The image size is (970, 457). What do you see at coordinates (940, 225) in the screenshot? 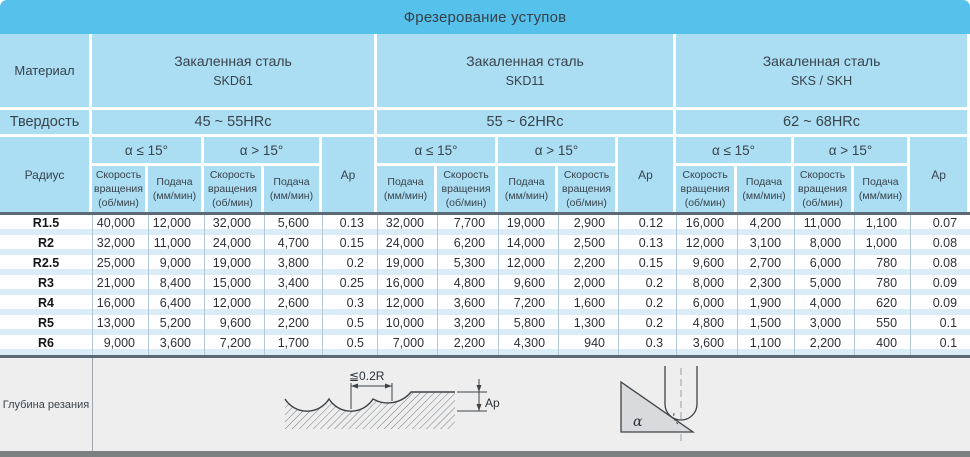
I see `value-cell: 0.07` at bounding box center [940, 225].